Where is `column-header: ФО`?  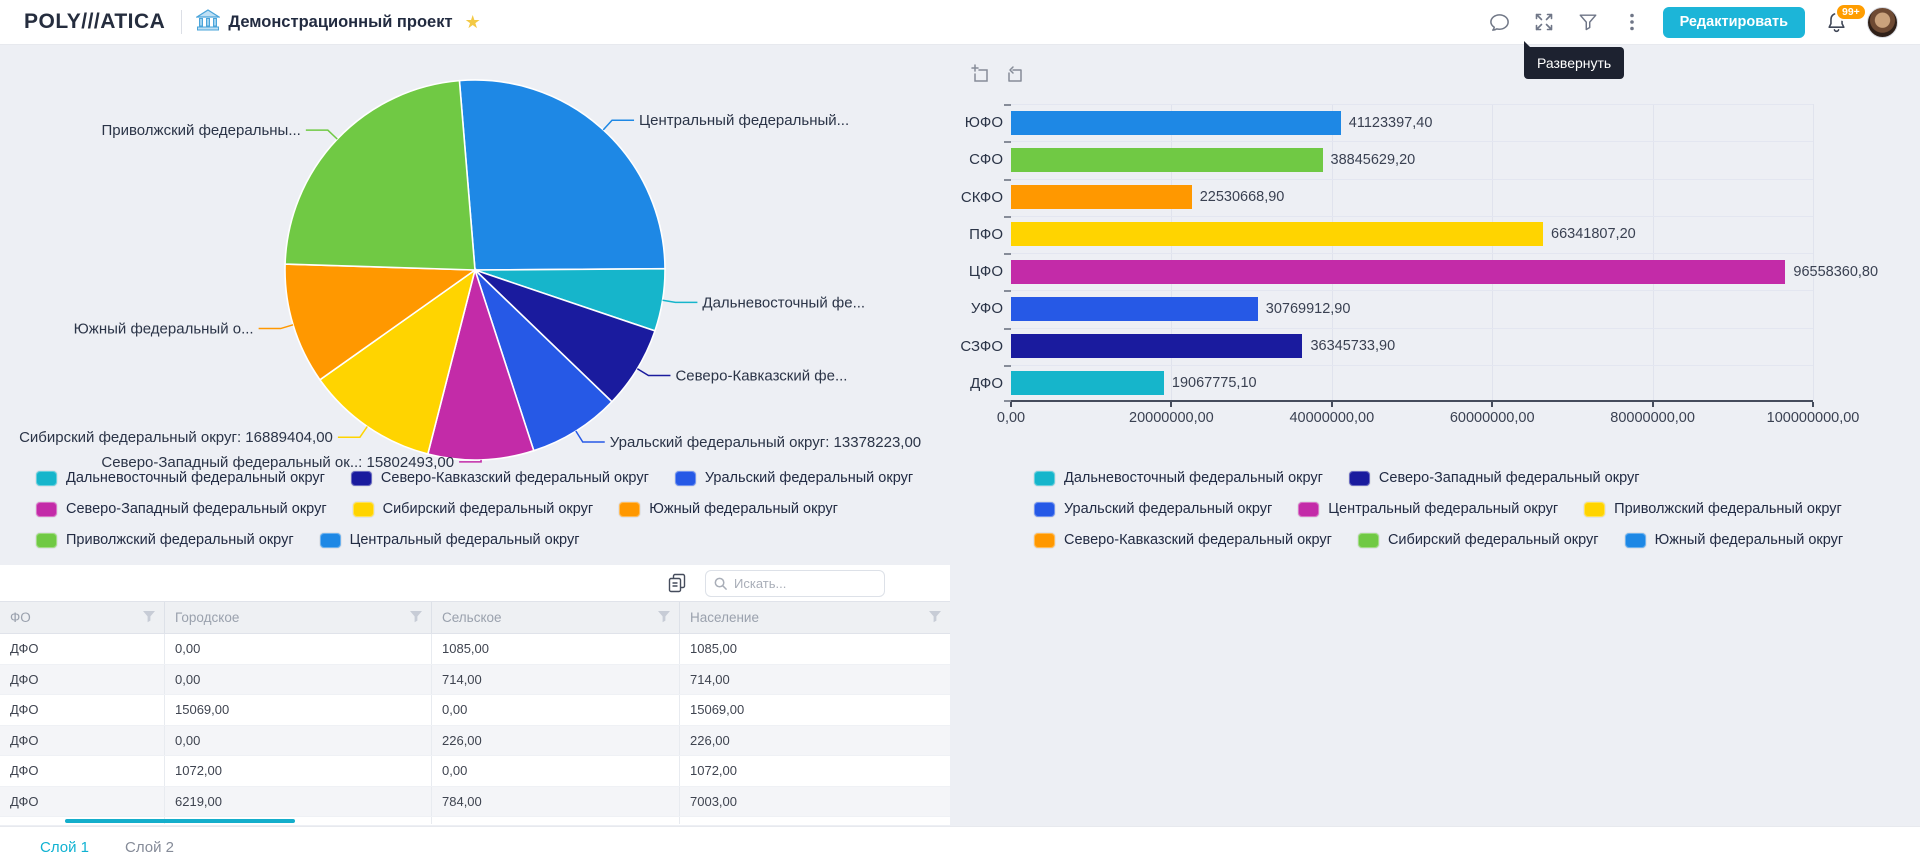 column-header: ФО is located at coordinates (82, 617).